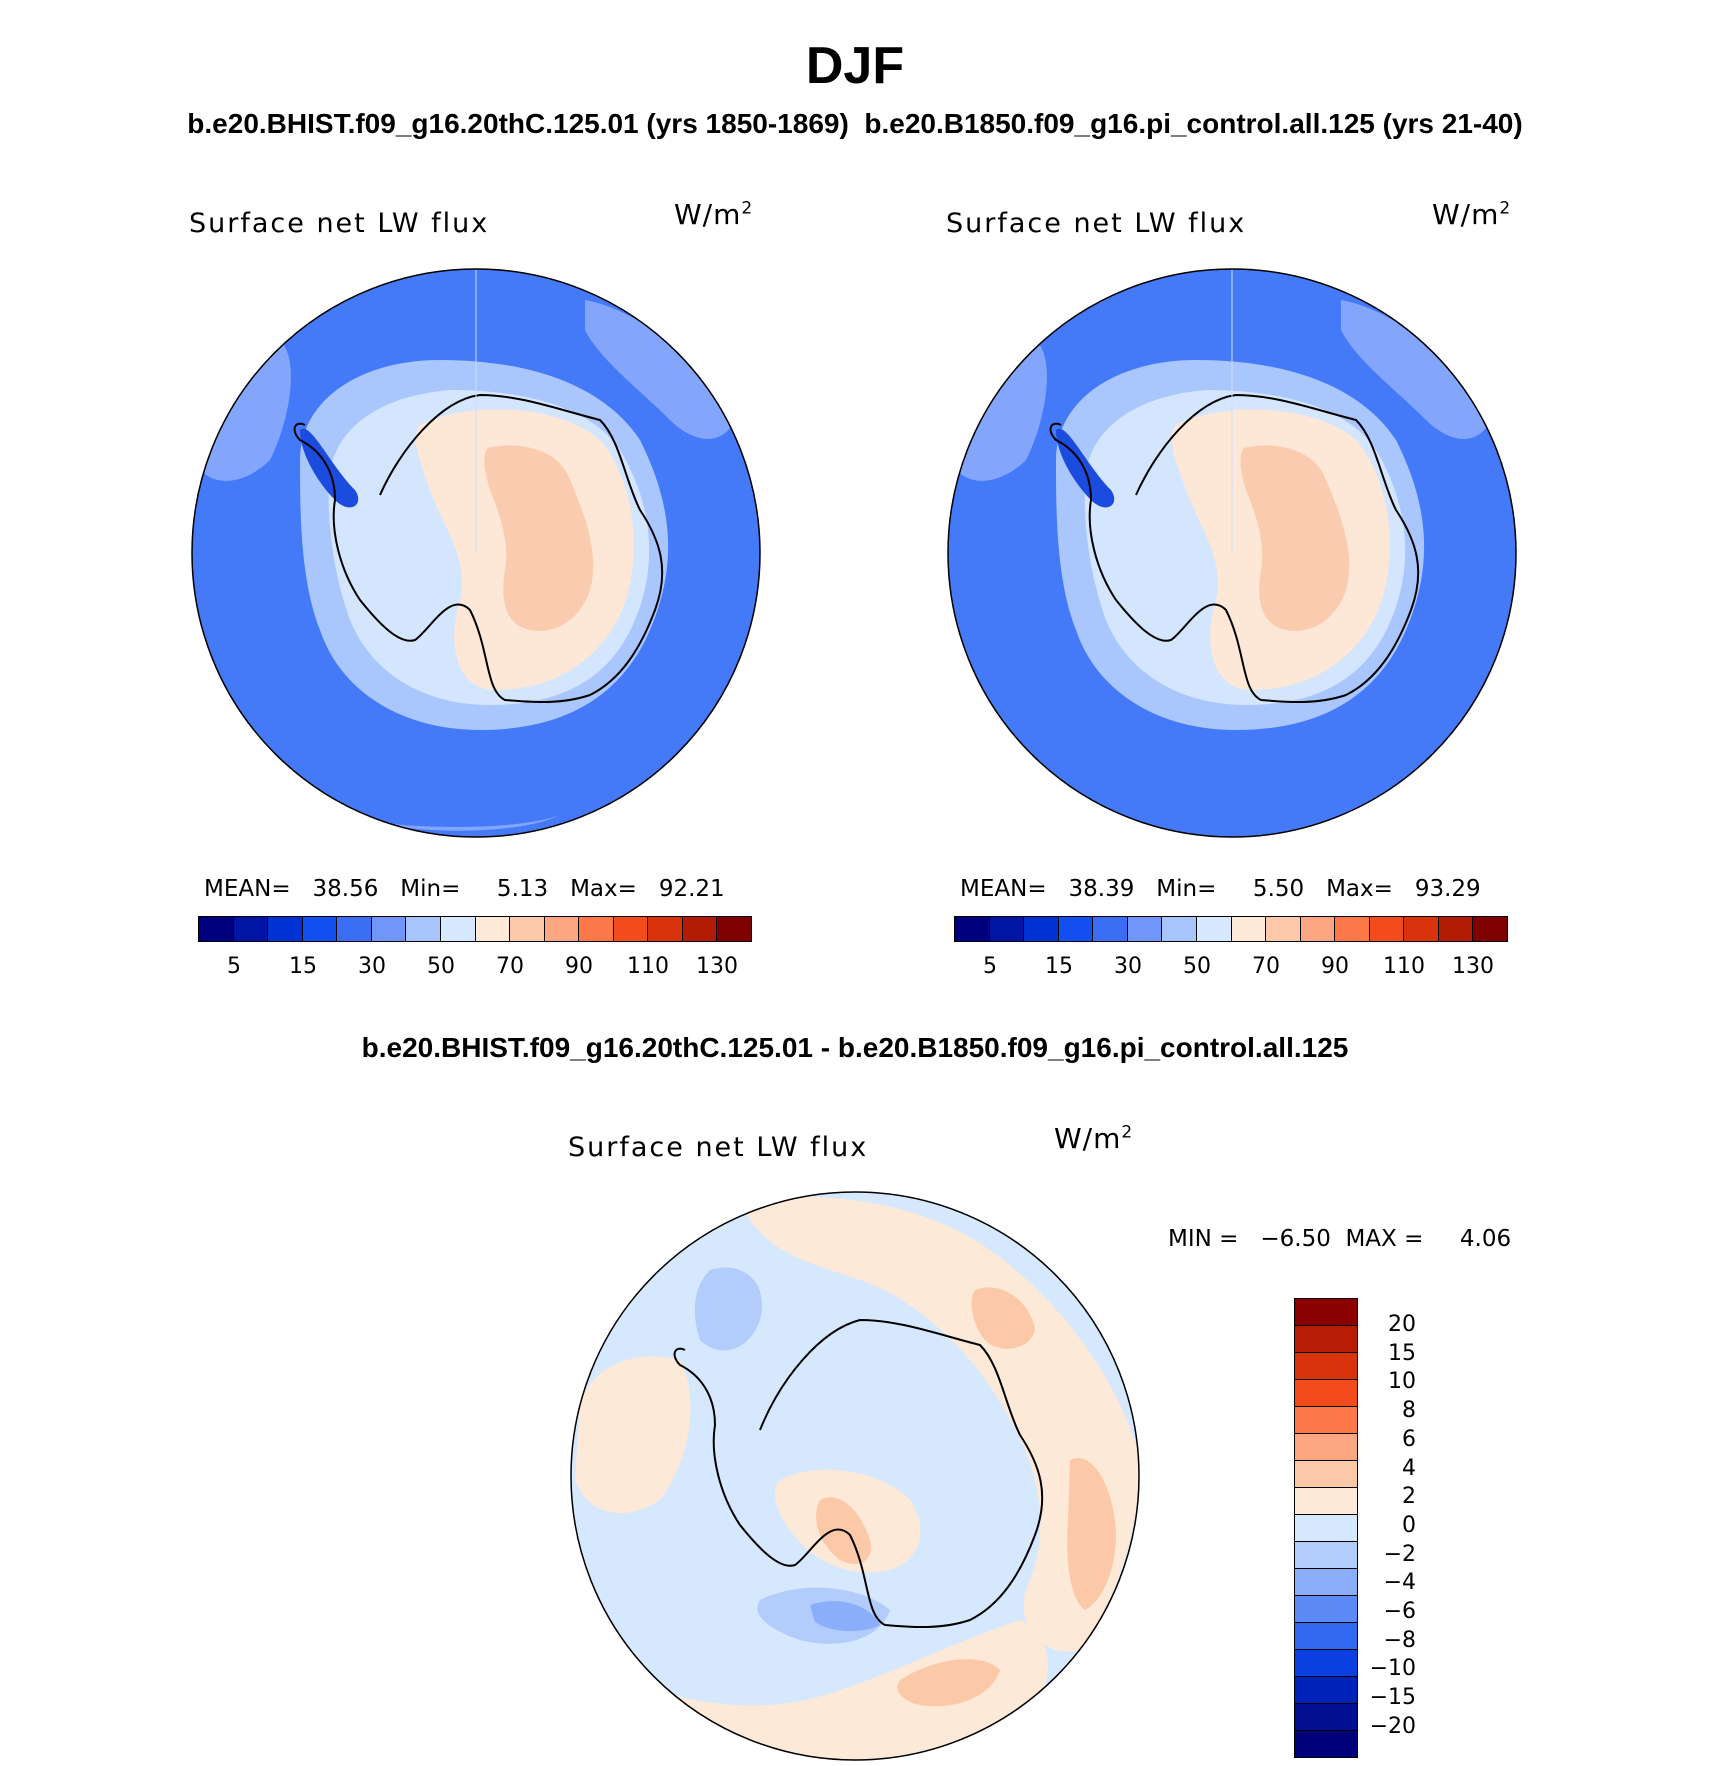  Describe the element at coordinates (1409, 1468) in the screenshot. I see `diff-colorbar-tick-label: 4` at that location.